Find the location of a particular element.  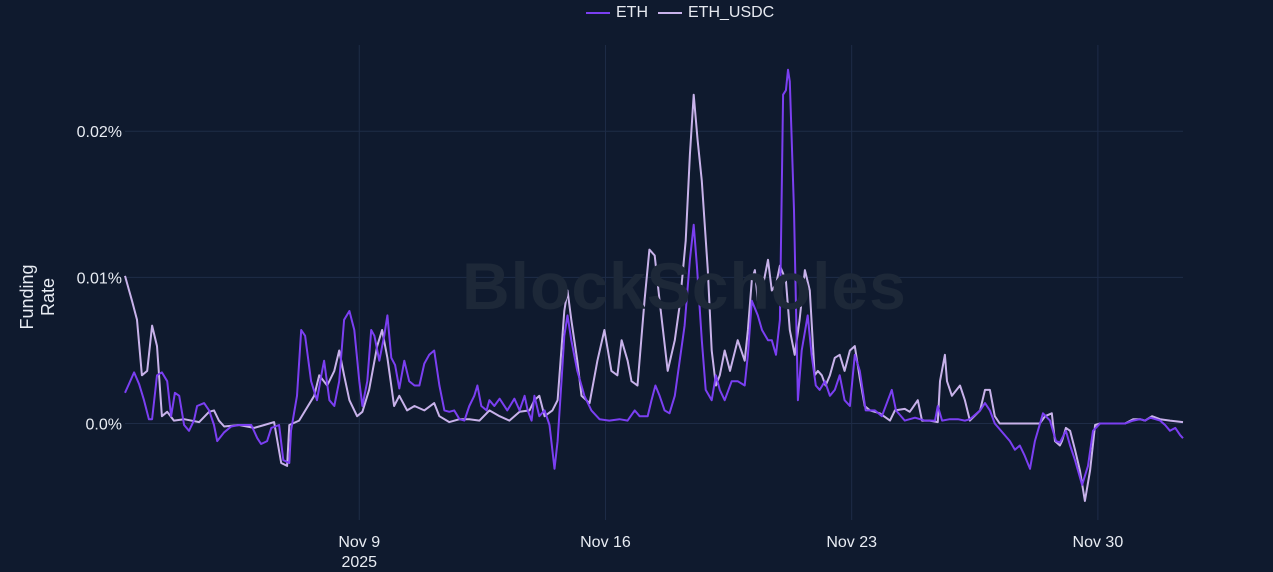

y-tick-label: 0.02% is located at coordinates (99, 132).